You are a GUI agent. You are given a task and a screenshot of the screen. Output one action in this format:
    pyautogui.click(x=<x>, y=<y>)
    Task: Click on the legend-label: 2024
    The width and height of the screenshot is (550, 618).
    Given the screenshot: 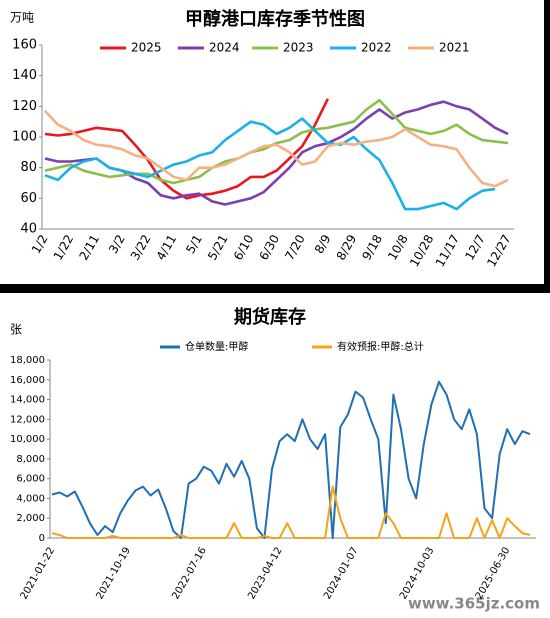 What is the action you would take?
    pyautogui.click(x=224, y=48)
    